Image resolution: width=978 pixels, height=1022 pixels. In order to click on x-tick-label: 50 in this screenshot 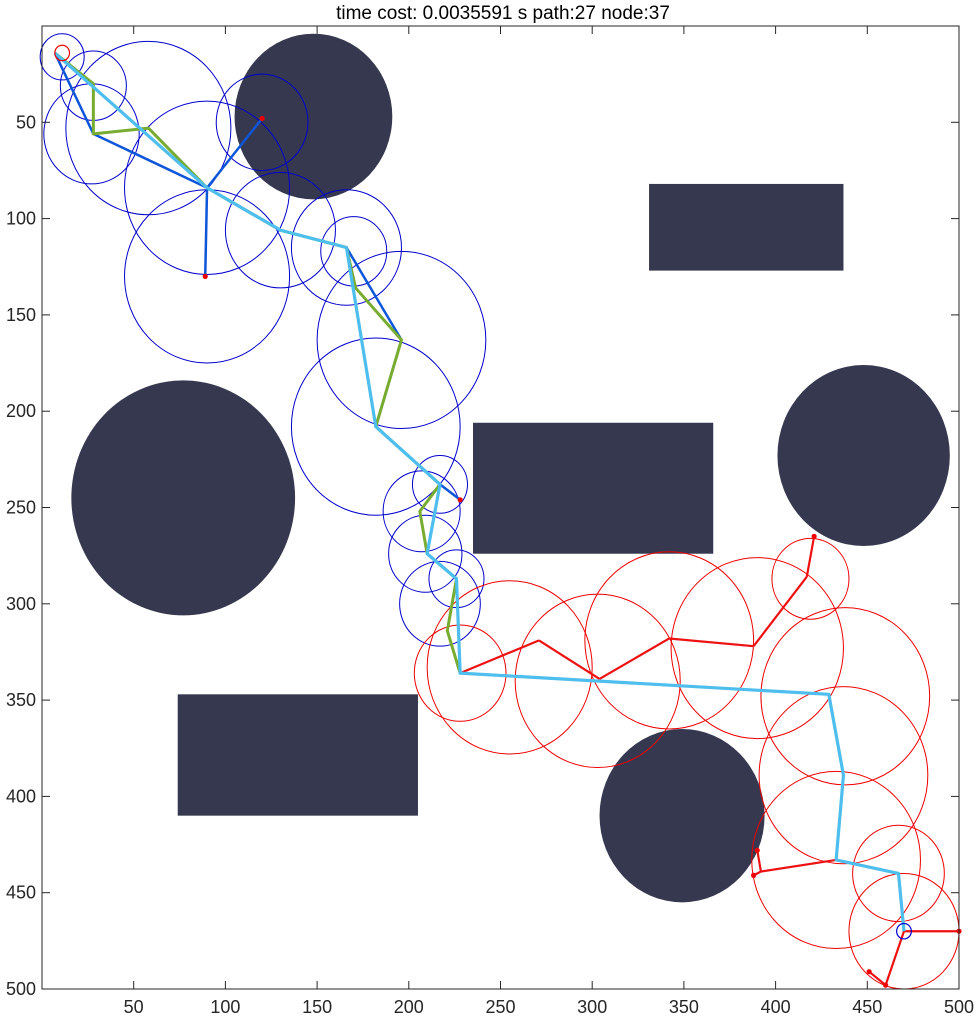, I will do `click(134, 1007)`.